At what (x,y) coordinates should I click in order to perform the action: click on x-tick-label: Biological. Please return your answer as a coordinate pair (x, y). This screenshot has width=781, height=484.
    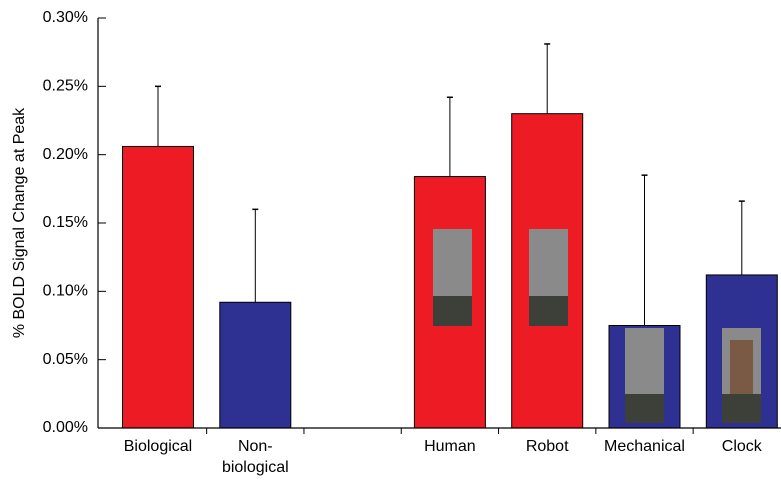
    Looking at the image, I should click on (158, 446).